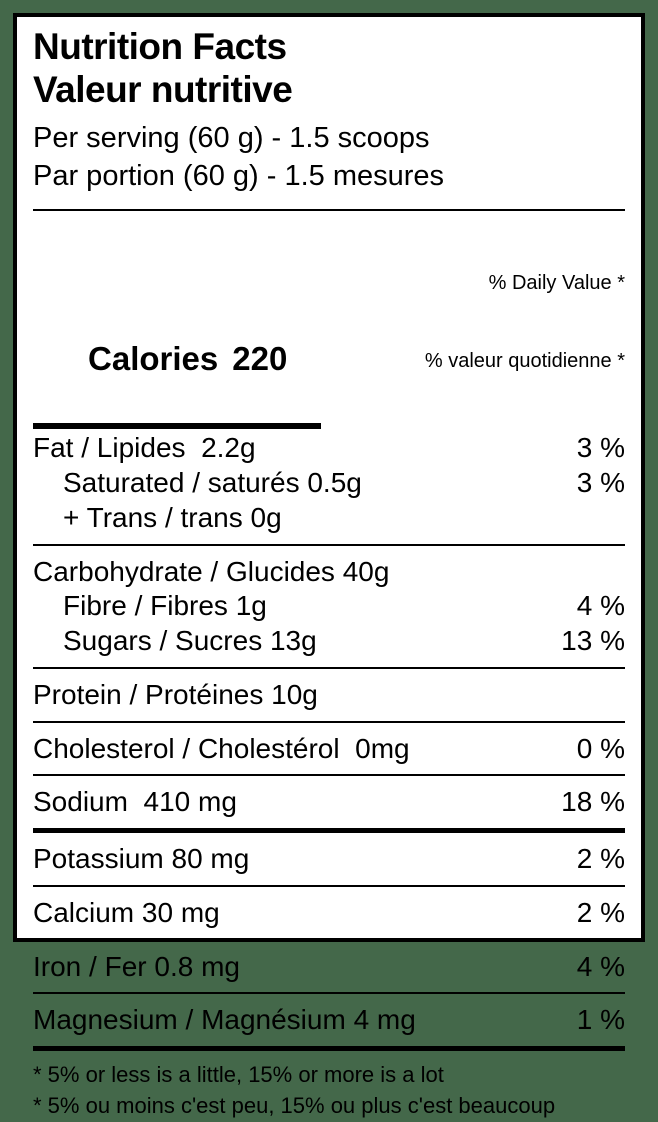 Image resolution: width=658 pixels, height=1122 pixels. I want to click on nutrient-row-saturated-fat: Saturated / saturés 0.5g 3 %, so click(329, 483).